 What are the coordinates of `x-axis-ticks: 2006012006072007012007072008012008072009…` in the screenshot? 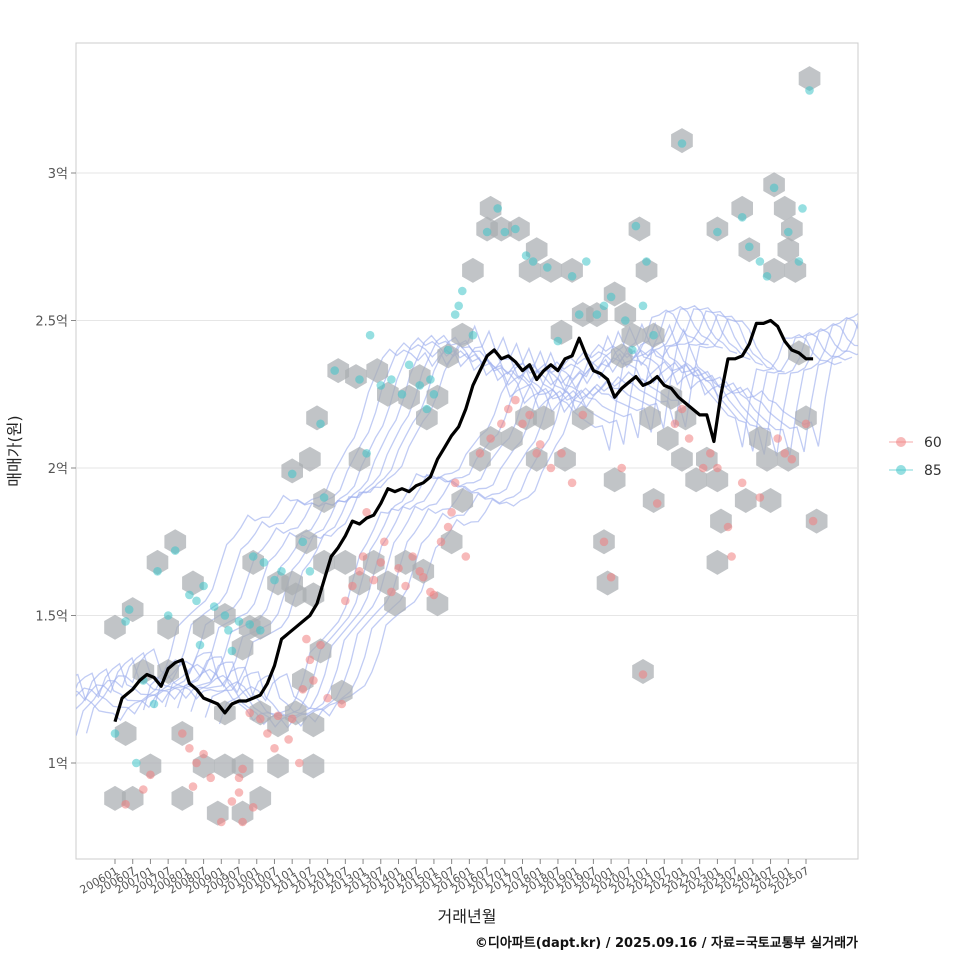 It's located at (445, 878).